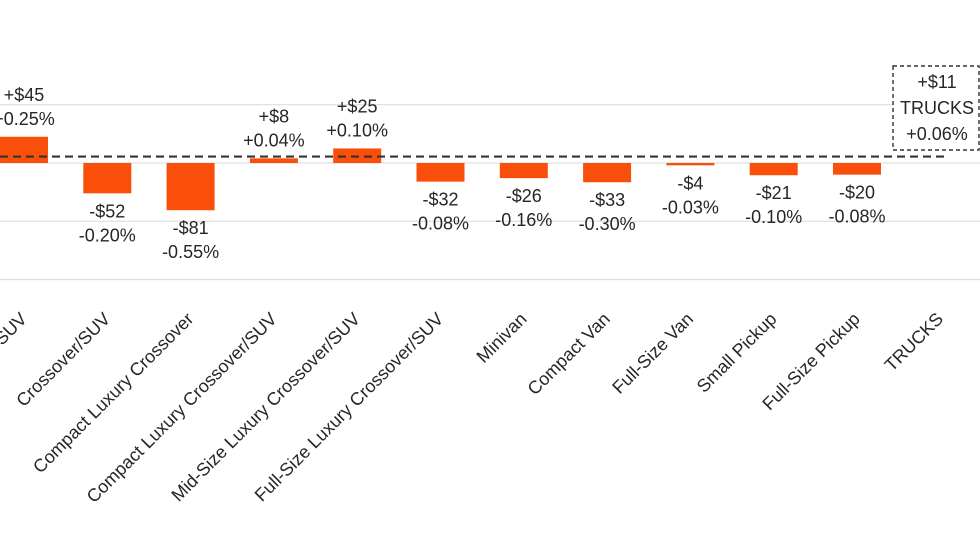 This screenshot has height=552, width=980. What do you see at coordinates (773, 217) in the screenshot?
I see `percent-data-label: -0.10%` at bounding box center [773, 217].